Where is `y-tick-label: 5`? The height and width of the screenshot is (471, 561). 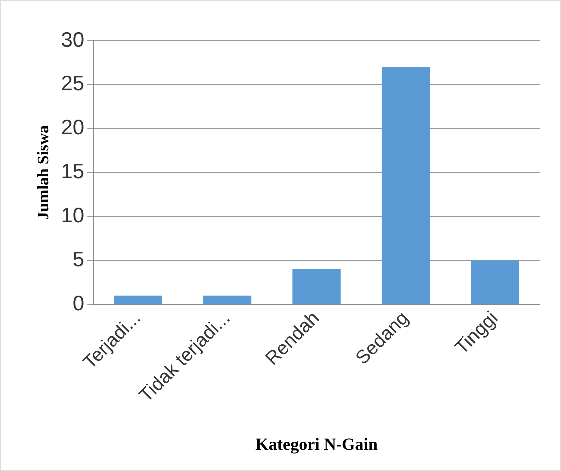 y-tick-label: 5 is located at coordinates (78, 260).